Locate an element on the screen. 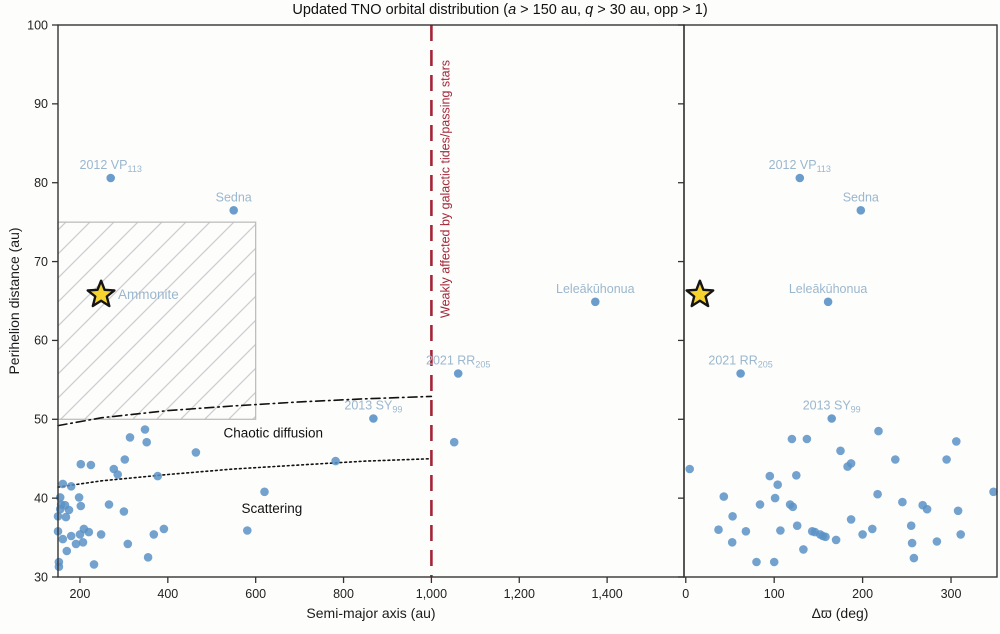  y-tick-label: 100 is located at coordinates (37, 25).